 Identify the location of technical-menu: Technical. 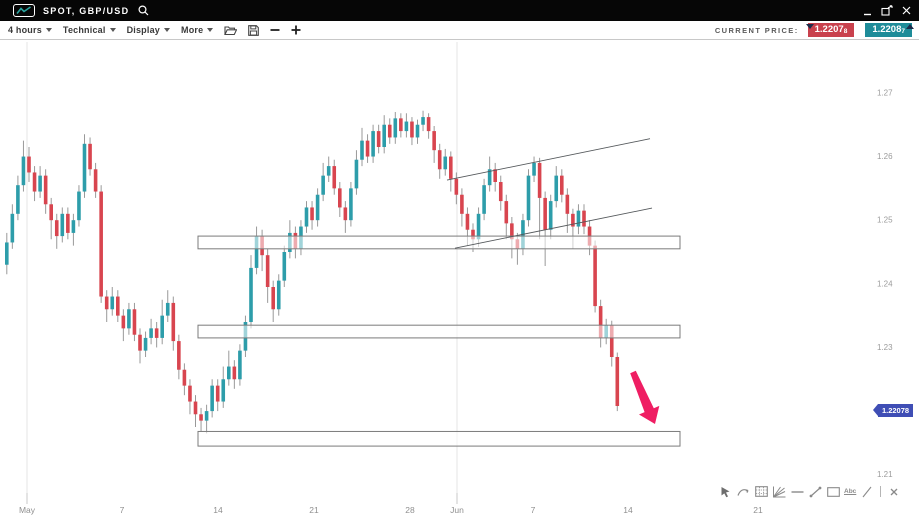
(89, 30).